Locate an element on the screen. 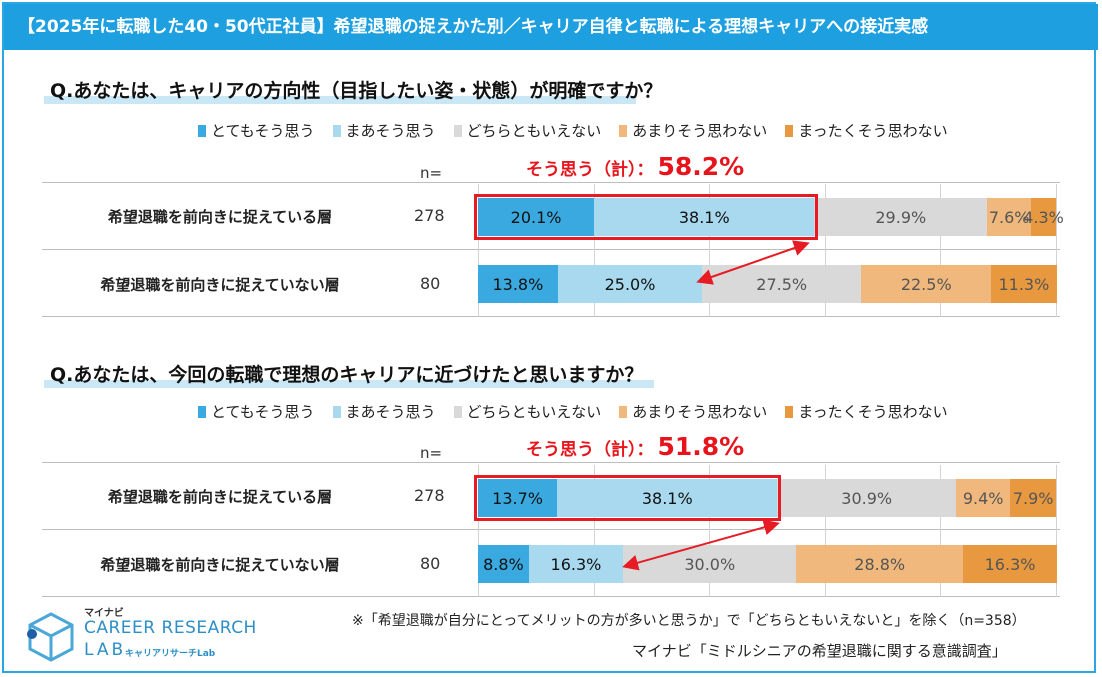 Image resolution: width=1102 pixels, height=677 pixels. bar-segment: 29.9% is located at coordinates (901, 217).